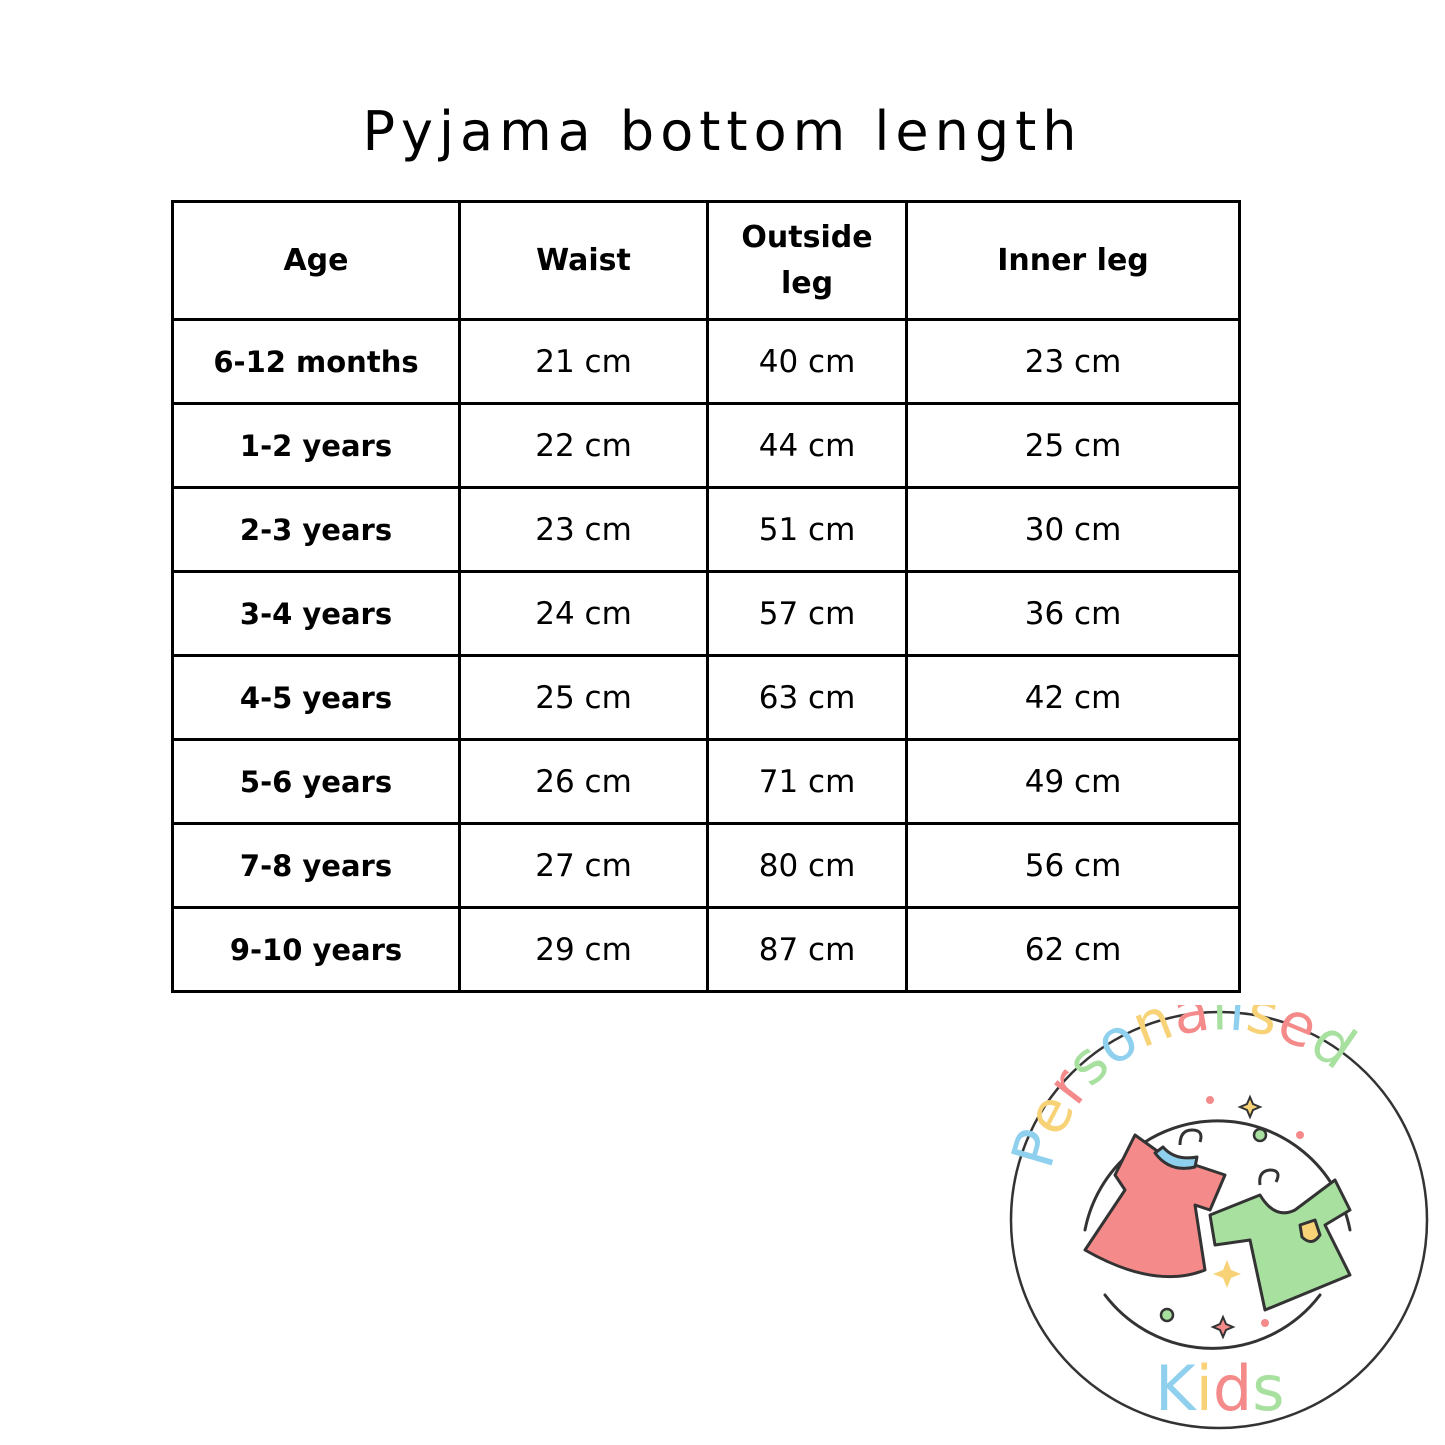 Image resolution: width=1445 pixels, height=1445 pixels. Describe the element at coordinates (722, 131) in the screenshot. I see `page-title: Pyjama bottom length` at that location.